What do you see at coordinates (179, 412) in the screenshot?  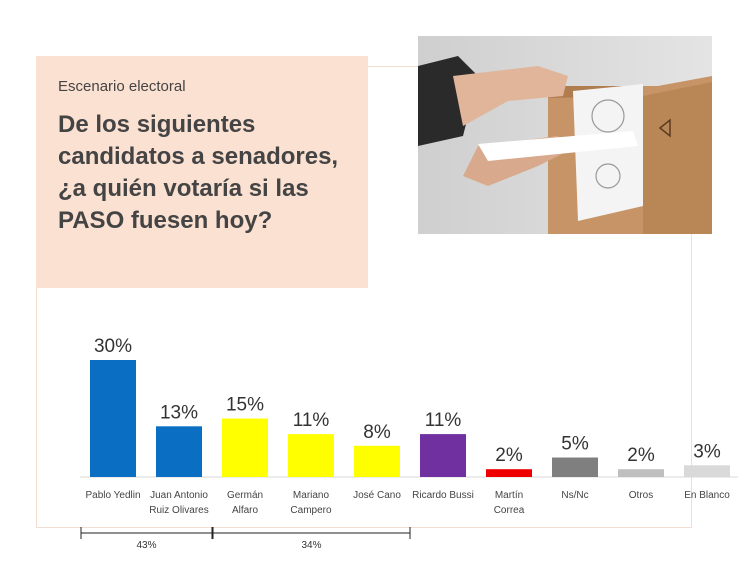 I see `value-label-1: 13%` at bounding box center [179, 412].